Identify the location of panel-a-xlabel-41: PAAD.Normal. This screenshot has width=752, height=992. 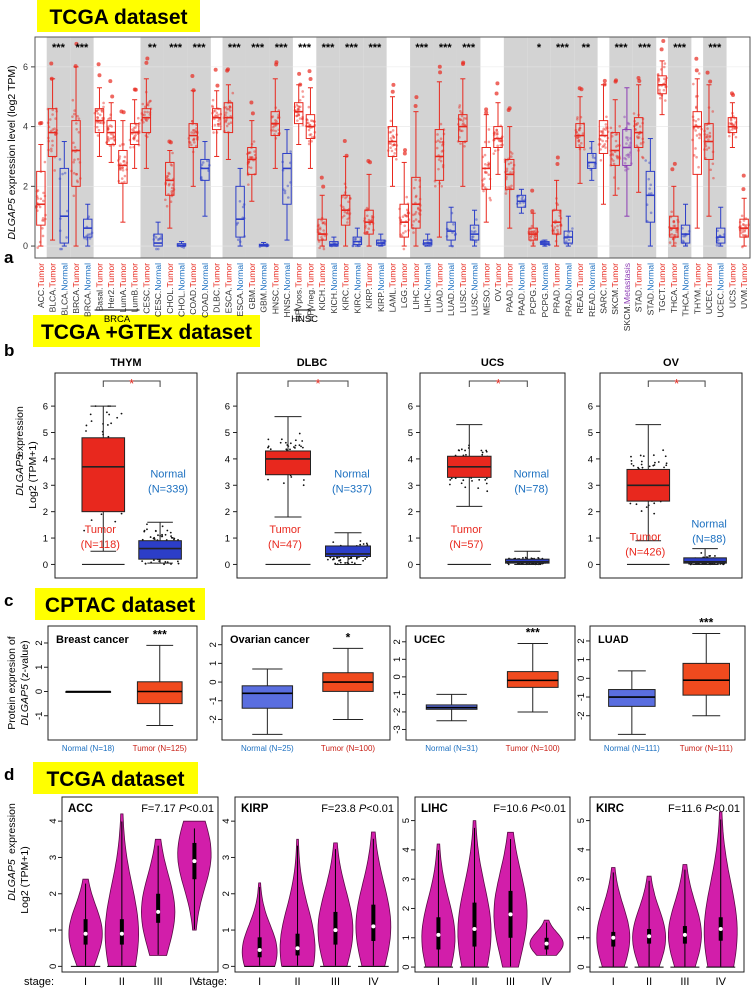
(521, 289).